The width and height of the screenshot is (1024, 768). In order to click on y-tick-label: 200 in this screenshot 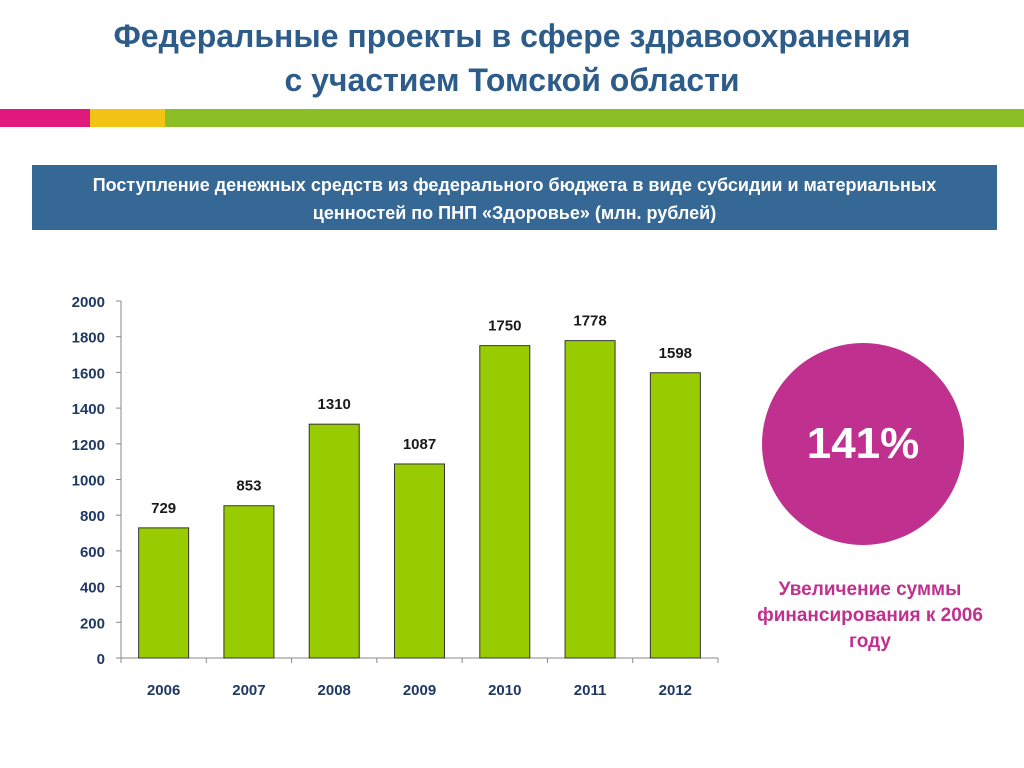, I will do `click(92, 623)`.